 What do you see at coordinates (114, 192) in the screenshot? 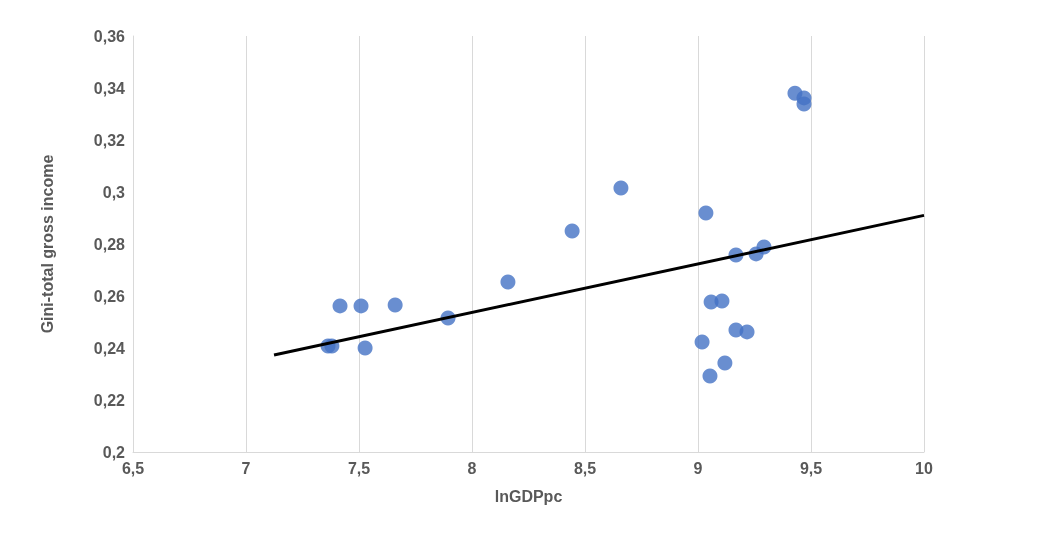
I see `y-tick-label: 0,3` at bounding box center [114, 192].